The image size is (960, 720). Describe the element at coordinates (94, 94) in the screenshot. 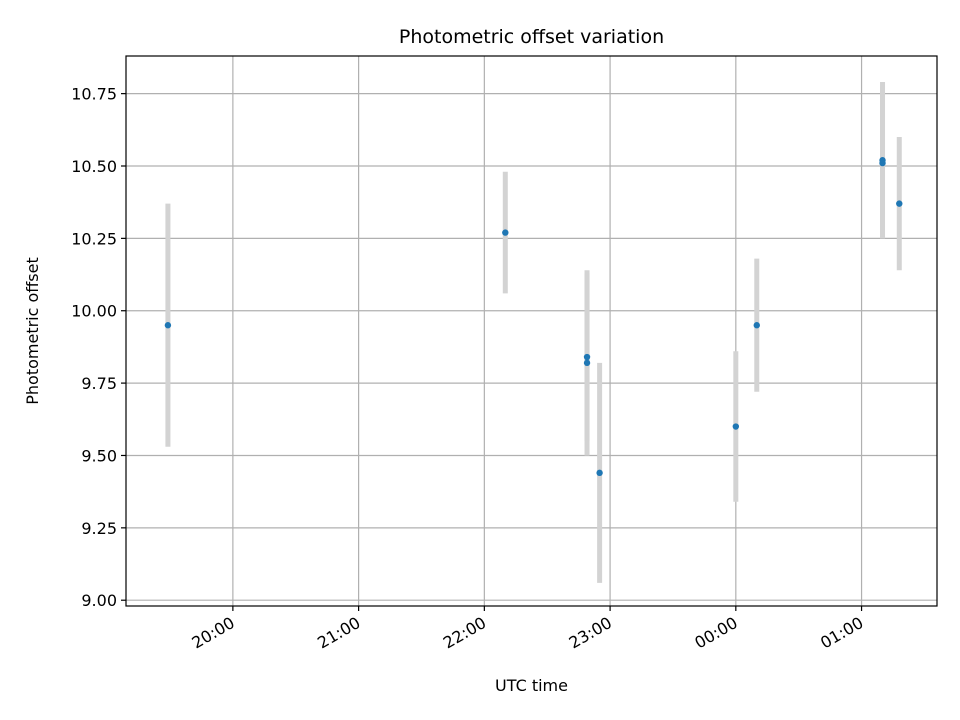

I see `y-tick-label: 10.75` at that location.